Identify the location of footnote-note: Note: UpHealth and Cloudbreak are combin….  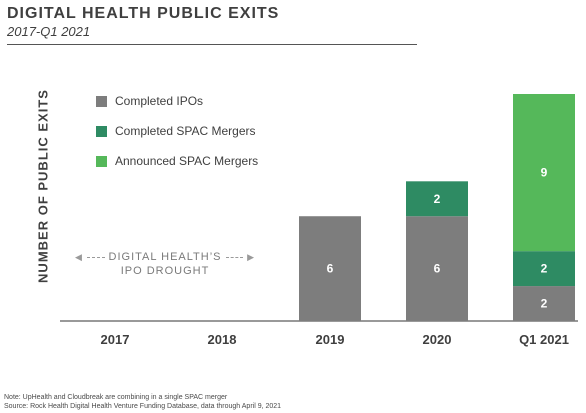
(116, 397).